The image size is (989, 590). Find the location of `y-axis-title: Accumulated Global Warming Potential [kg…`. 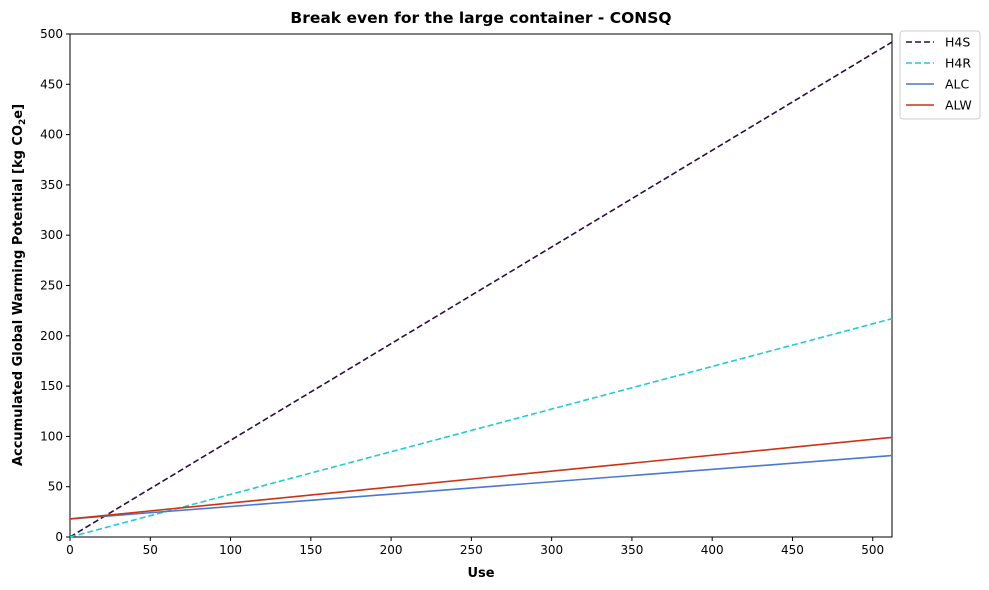

y-axis-title: Accumulated Global Warming Potential [kg… is located at coordinates (19, 285).